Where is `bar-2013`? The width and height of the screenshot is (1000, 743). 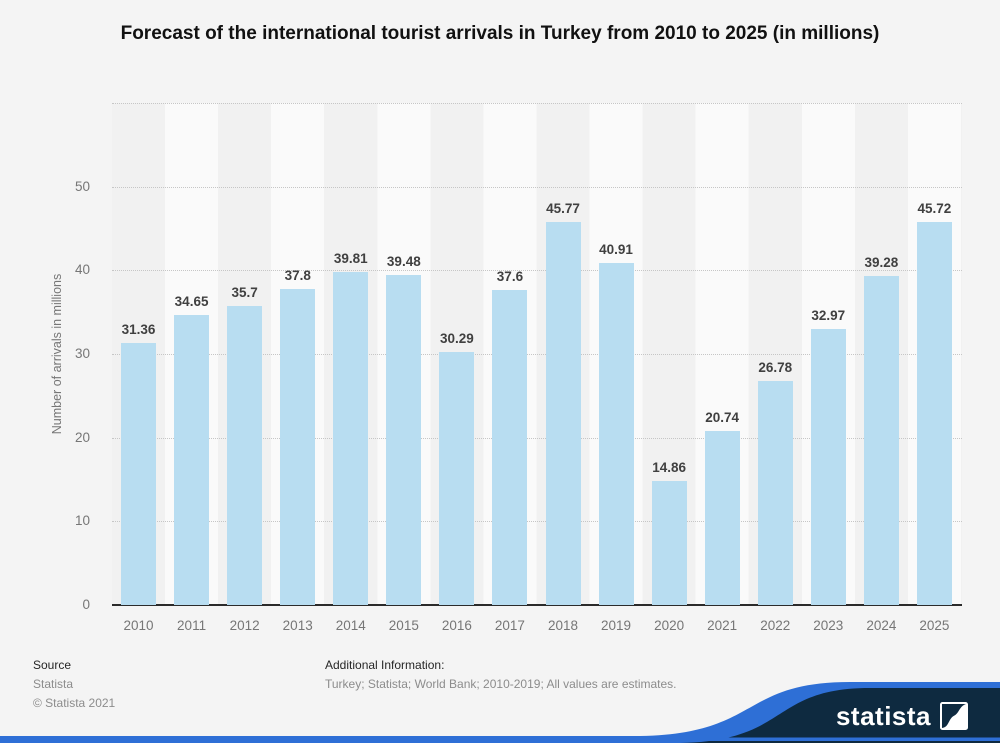
bar-2013 is located at coordinates (298, 446).